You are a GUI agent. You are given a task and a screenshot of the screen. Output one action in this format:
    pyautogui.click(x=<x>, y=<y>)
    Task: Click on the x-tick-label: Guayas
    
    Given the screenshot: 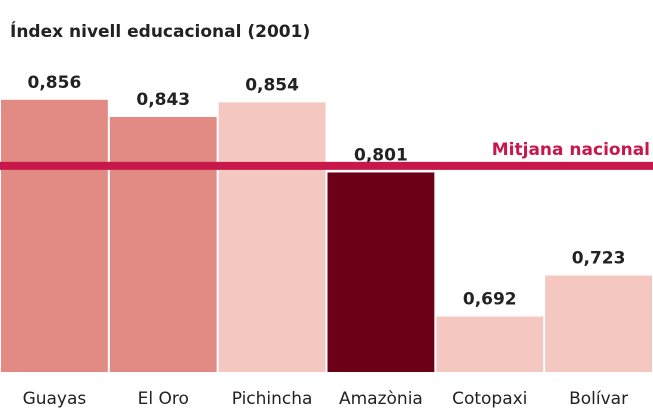 What is the action you would take?
    pyautogui.click(x=55, y=399)
    